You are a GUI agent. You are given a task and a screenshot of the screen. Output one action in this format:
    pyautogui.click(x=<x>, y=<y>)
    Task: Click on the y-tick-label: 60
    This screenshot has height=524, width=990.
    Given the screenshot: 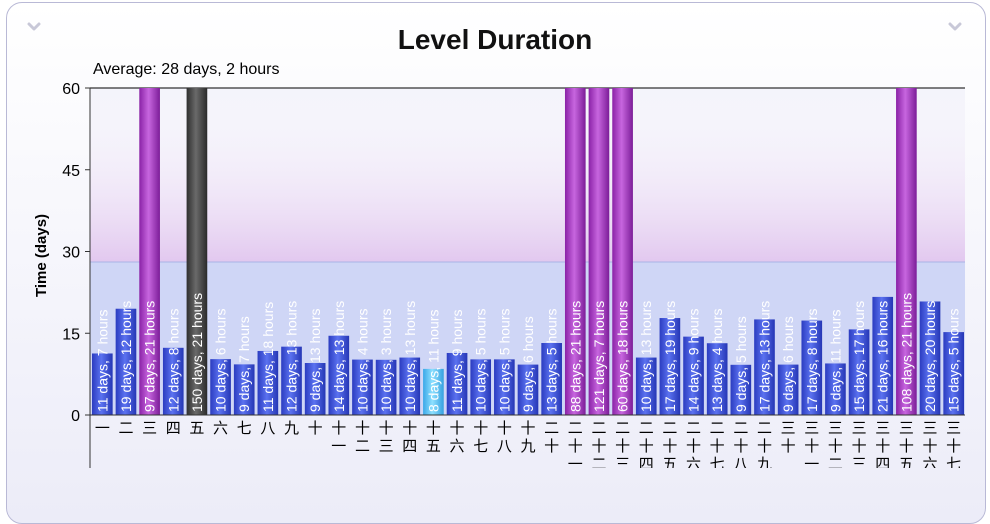 What is the action you would take?
    pyautogui.click(x=71, y=89)
    